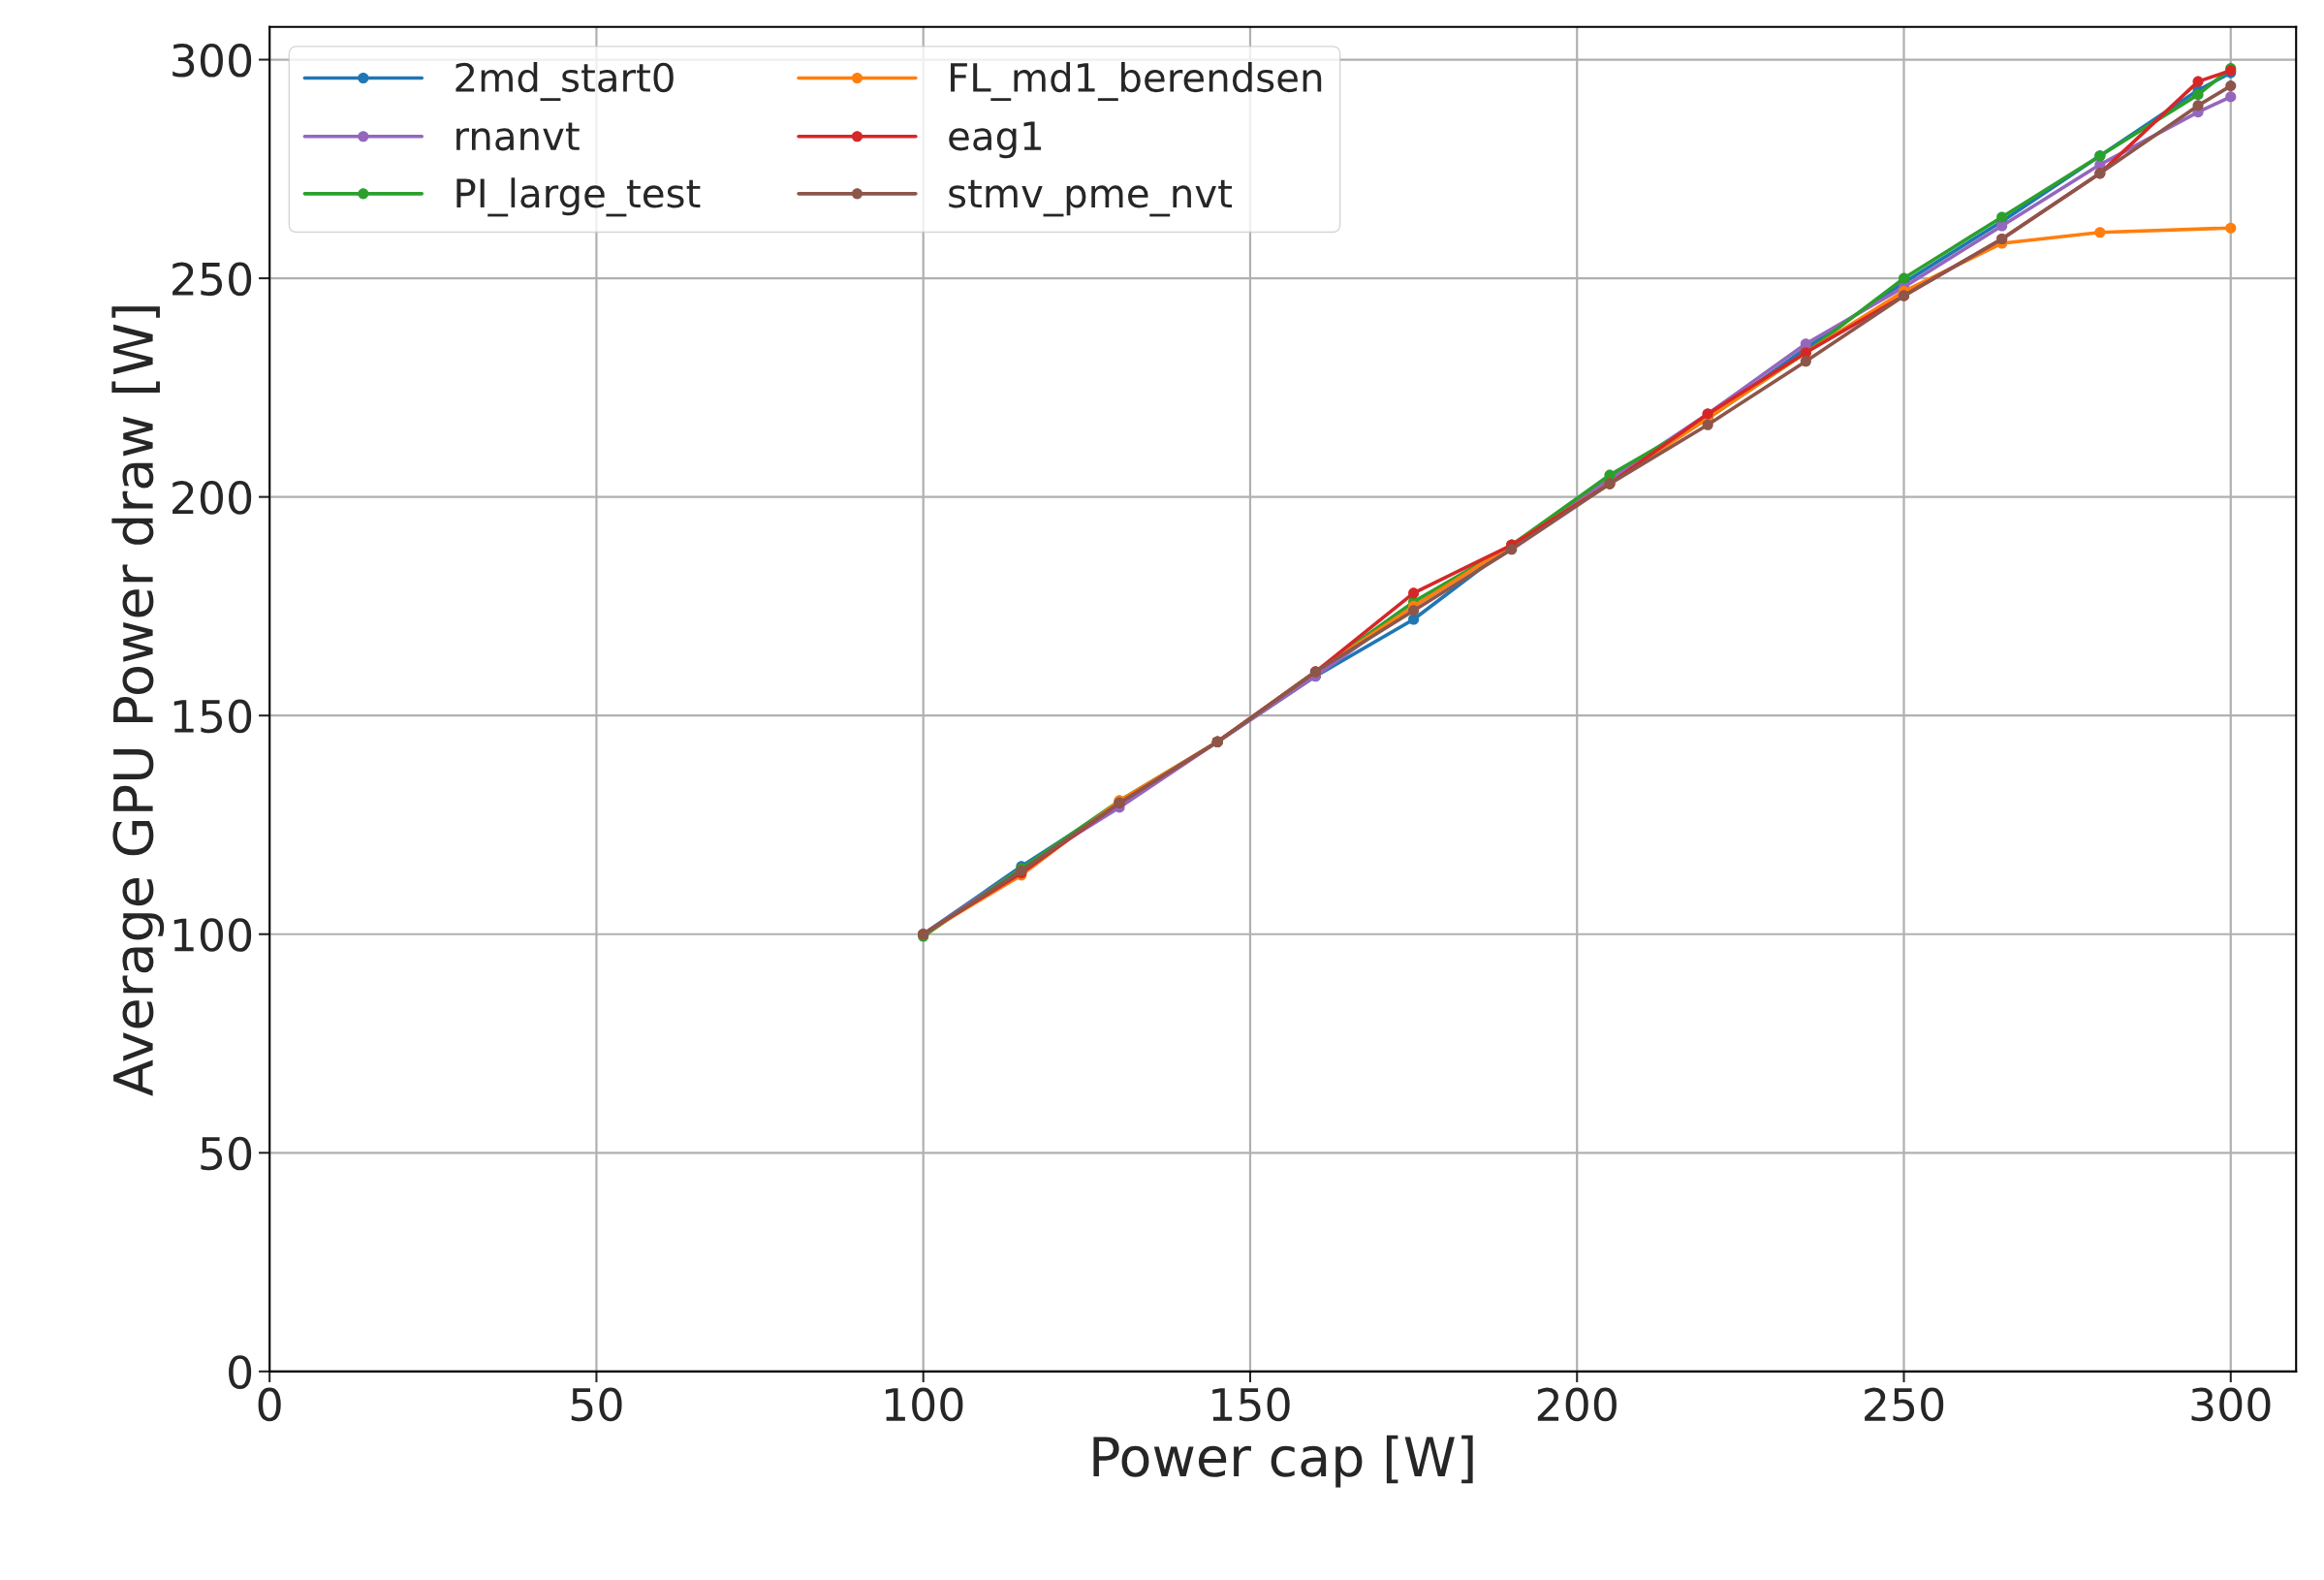 This screenshot has width=2324, height=1580. I want to click on y-tick-label: 50, so click(226, 1153).